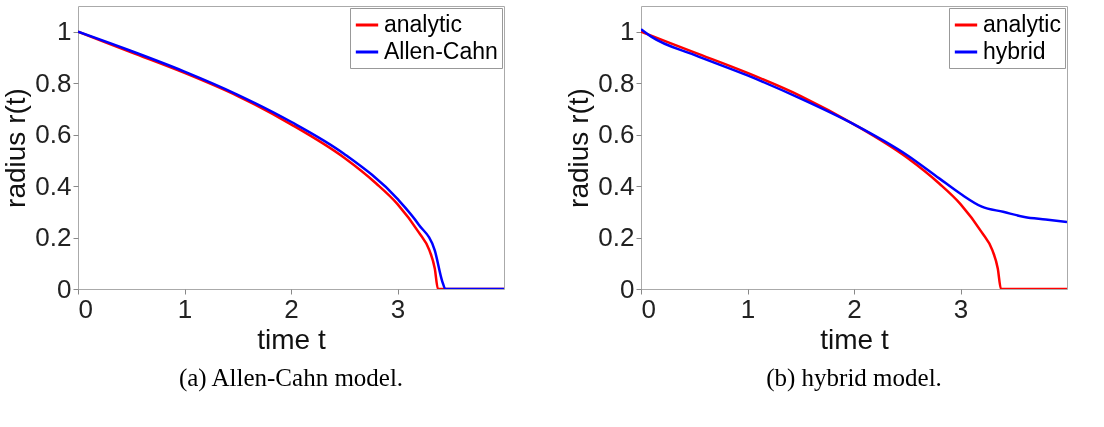 This screenshot has height=427, width=1104. What do you see at coordinates (854, 378) in the screenshot?
I see `text: (b) hybrid model.` at bounding box center [854, 378].